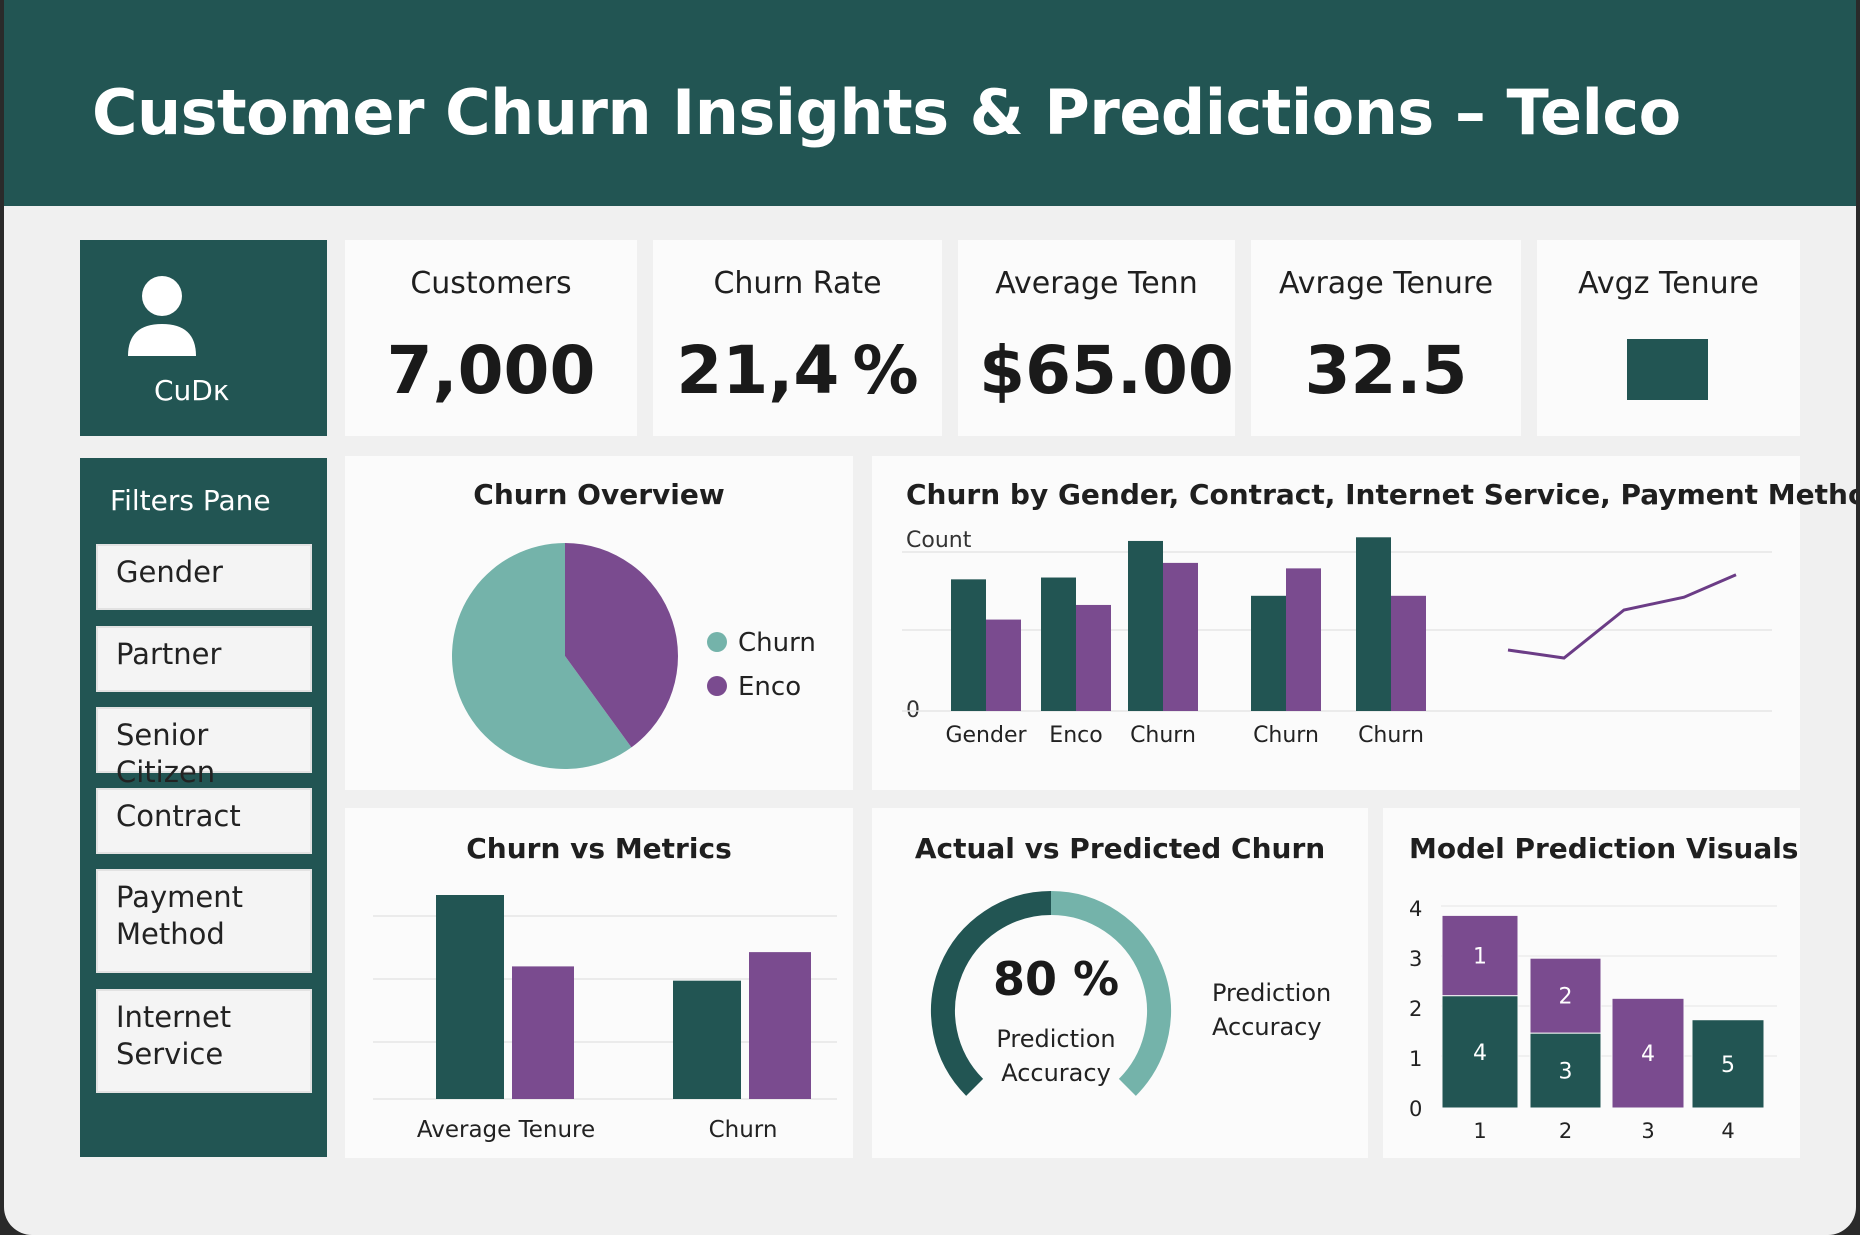  I want to click on kpi-card-average-tenn: Average Tenn $65.00, so click(1096, 338).